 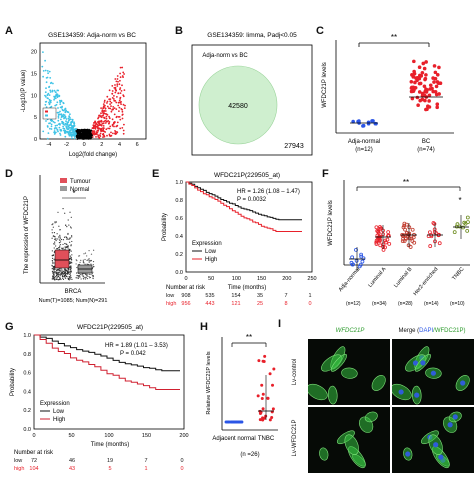 I want to click on risk-cell: high, so click(x=171, y=304).